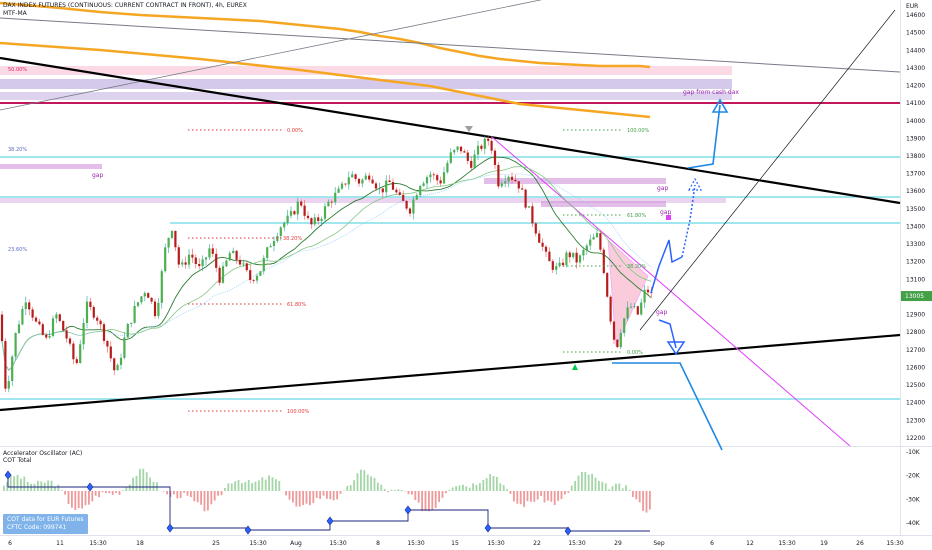  What do you see at coordinates (913, 523) in the screenshot?
I see `osc-tick-3: -40K` at bounding box center [913, 523].